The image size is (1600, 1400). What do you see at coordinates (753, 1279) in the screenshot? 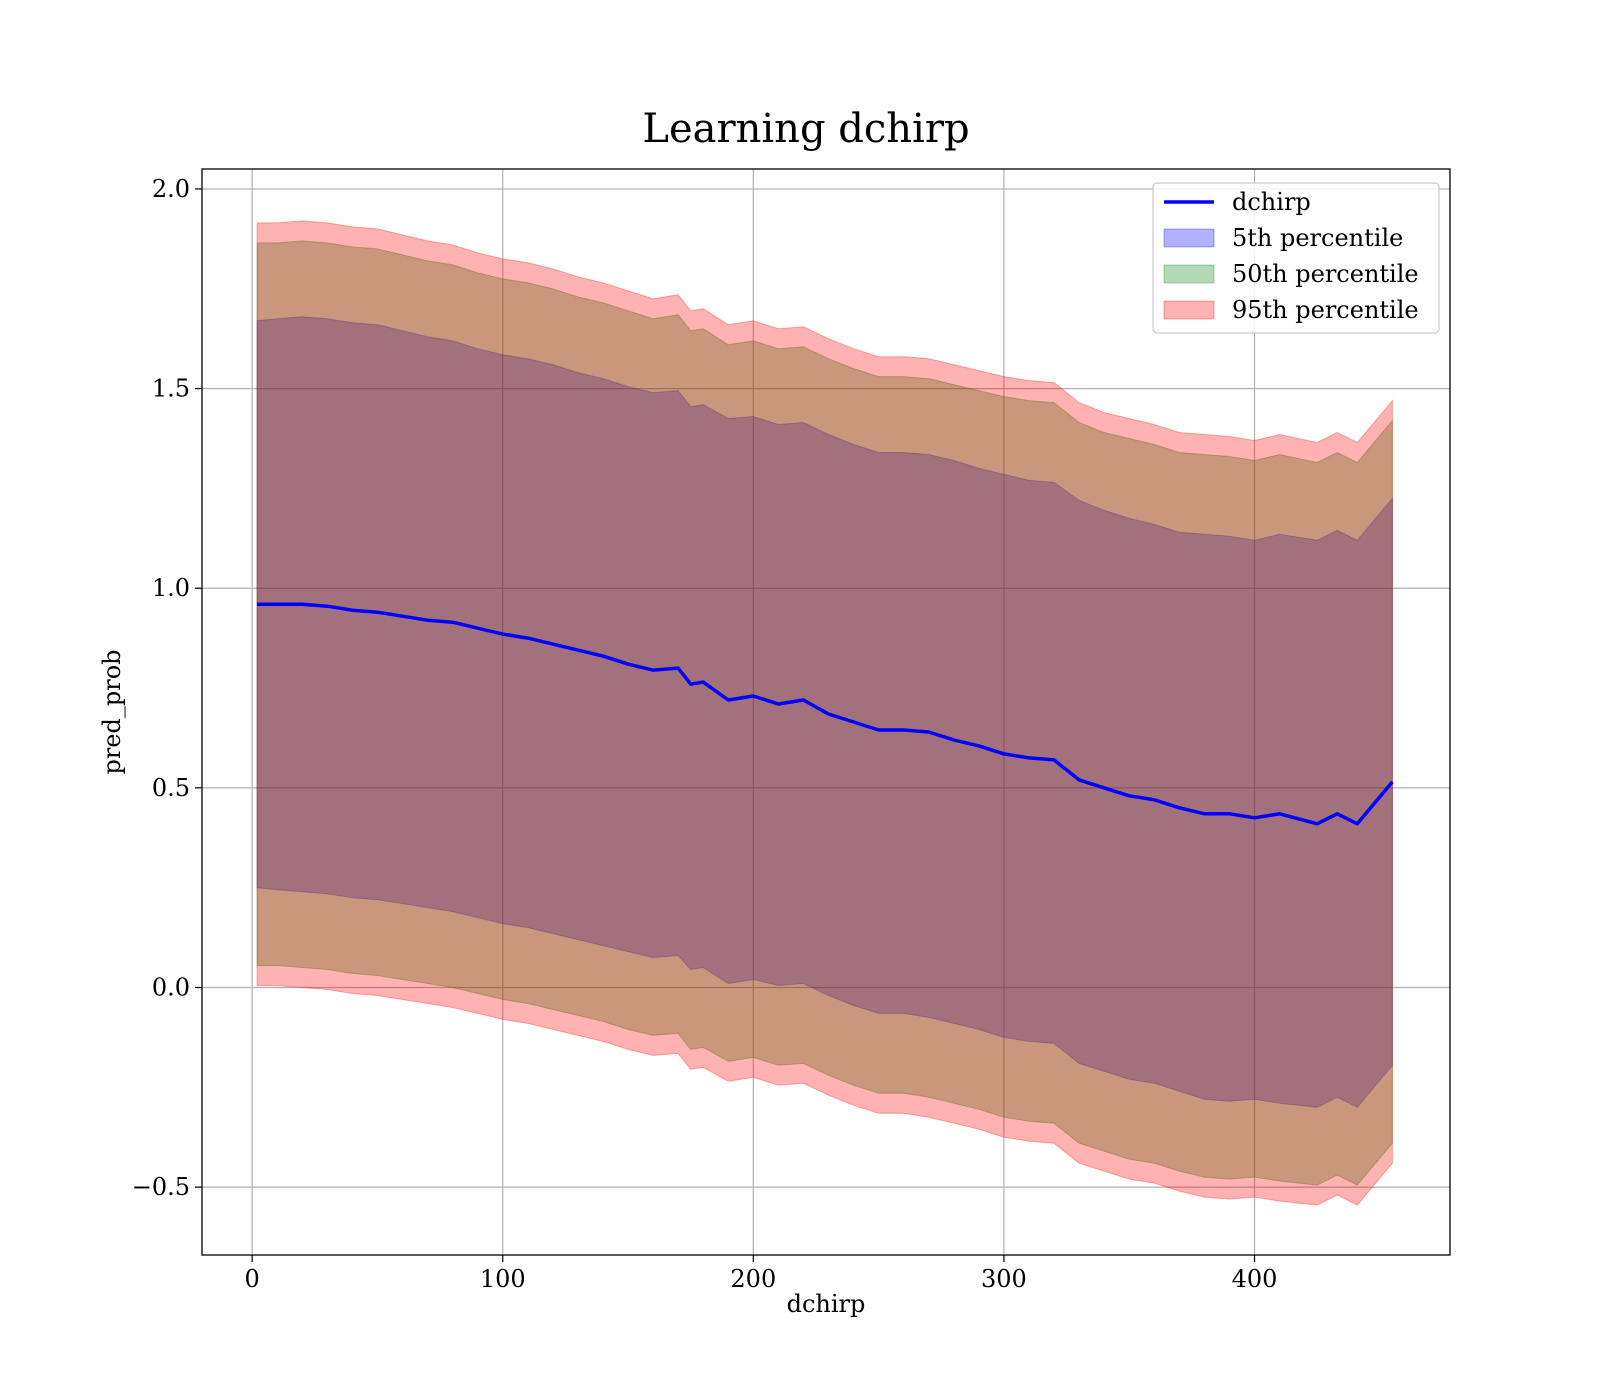
I see `x-tick-label: 200` at bounding box center [753, 1279].